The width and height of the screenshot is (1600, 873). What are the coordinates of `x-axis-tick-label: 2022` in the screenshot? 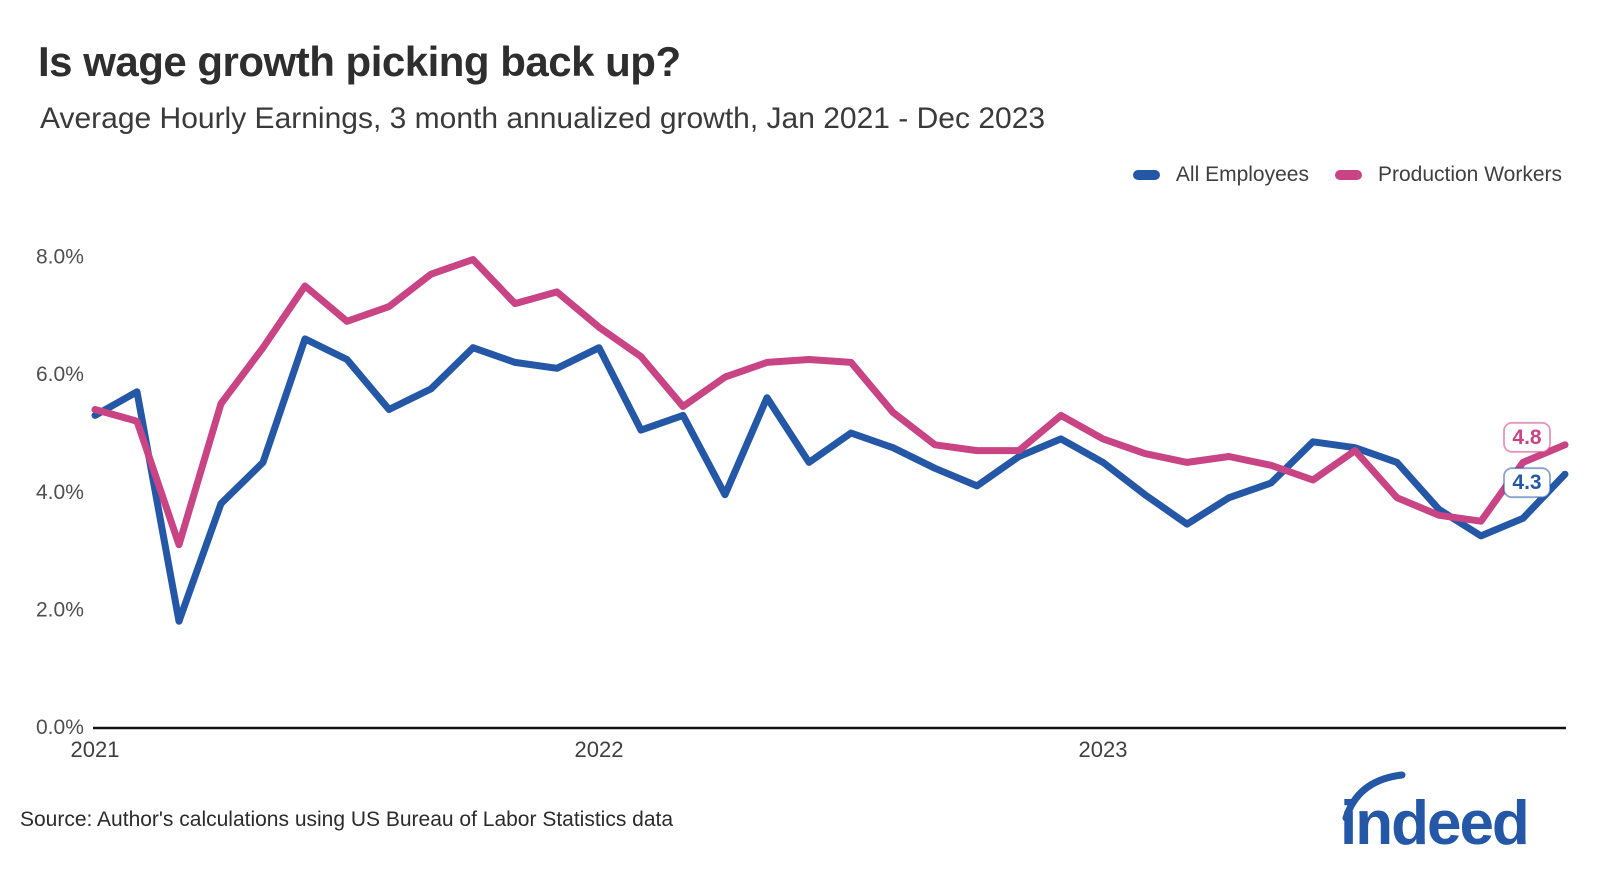 It's located at (599, 749).